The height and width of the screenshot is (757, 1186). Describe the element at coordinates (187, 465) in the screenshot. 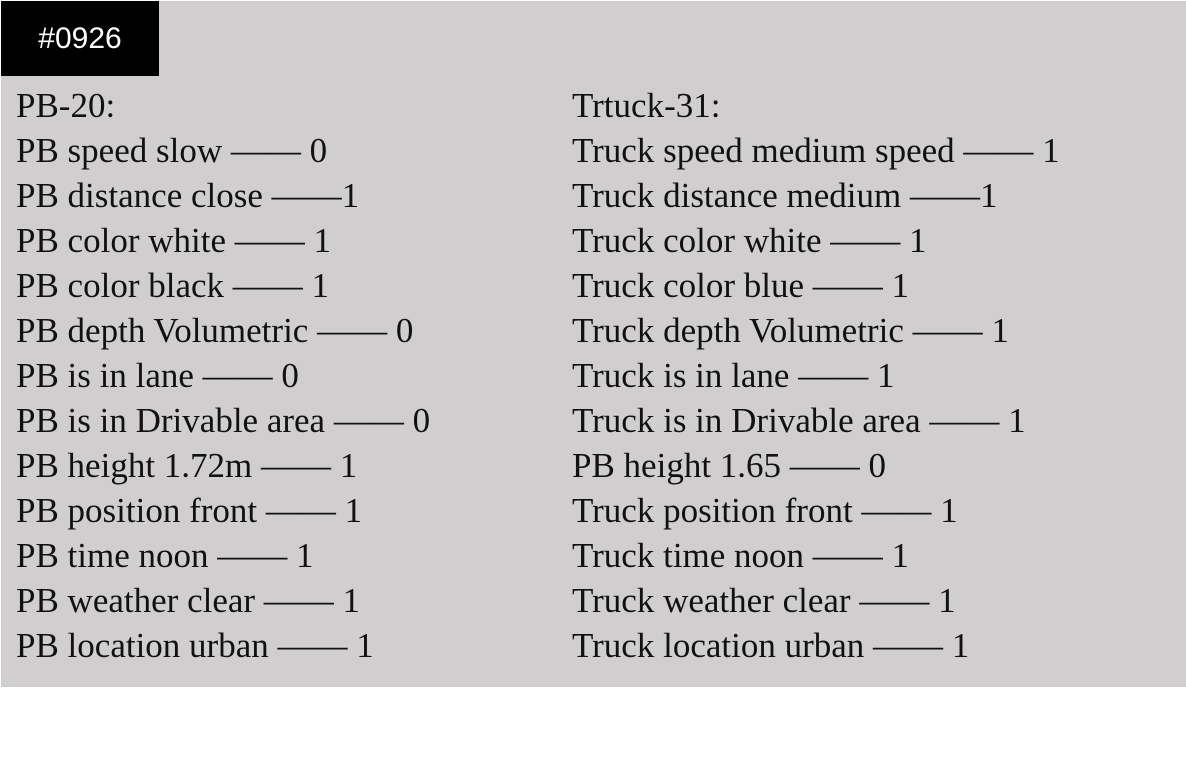

I see `pb-height-line: PB height 1.72m —— 1` at that location.